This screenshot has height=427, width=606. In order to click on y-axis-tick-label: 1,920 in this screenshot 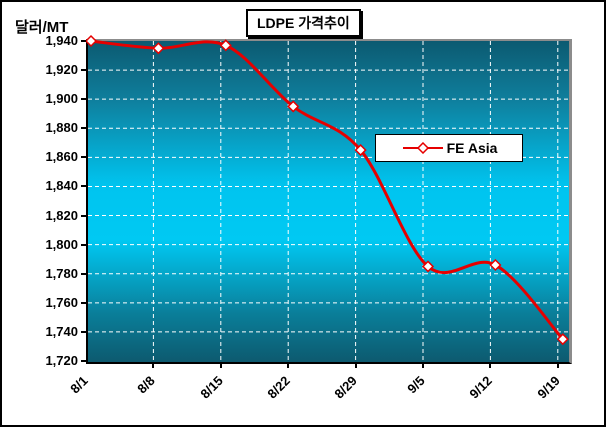, I will do `click(61, 70)`.